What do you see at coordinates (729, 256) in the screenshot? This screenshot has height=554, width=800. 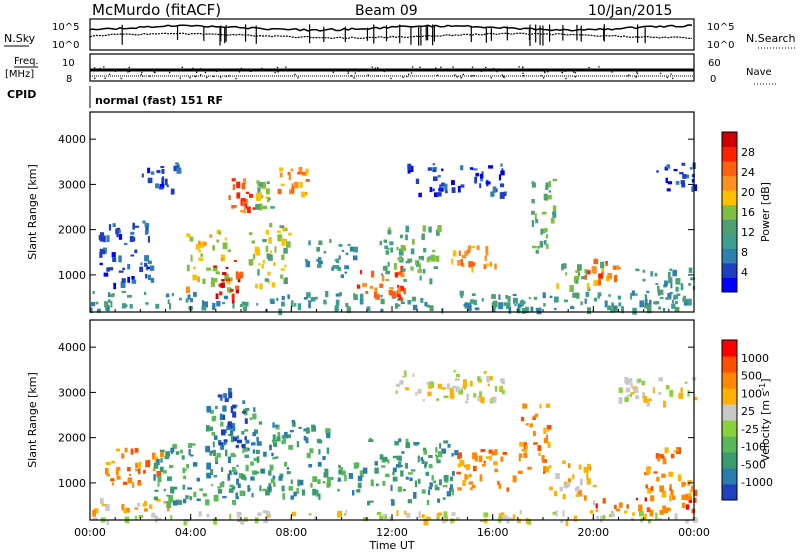 I see `colorbar-swatch` at bounding box center [729, 256].